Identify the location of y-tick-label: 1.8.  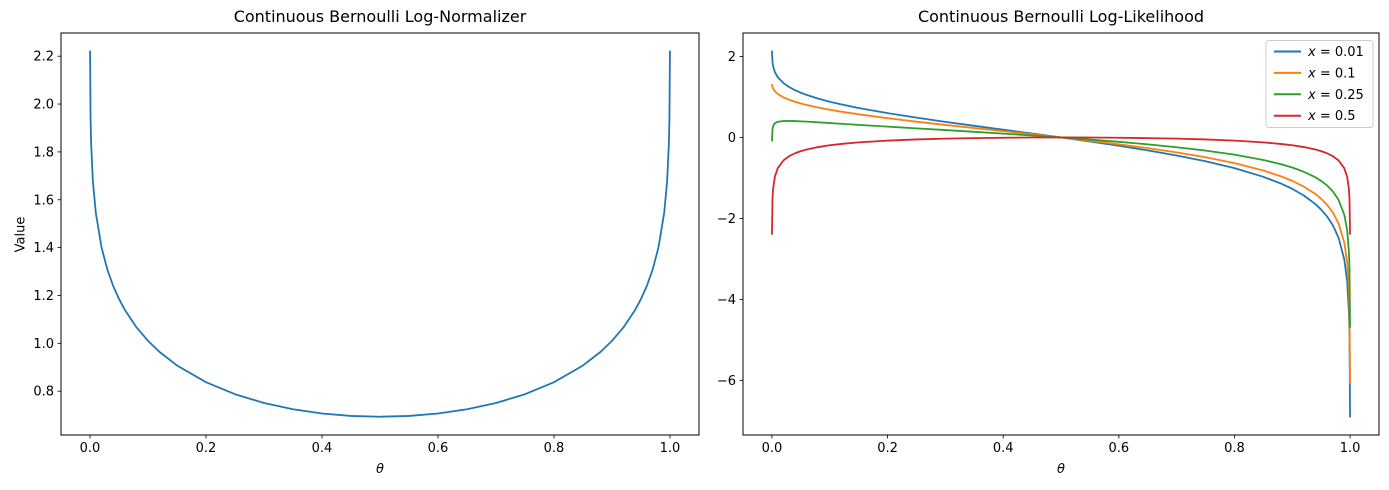
(43, 152).